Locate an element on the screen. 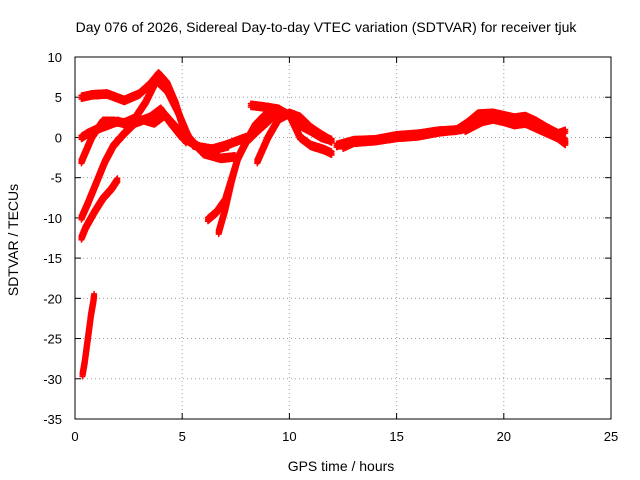  y-tick-label: -15 is located at coordinates (52, 258).